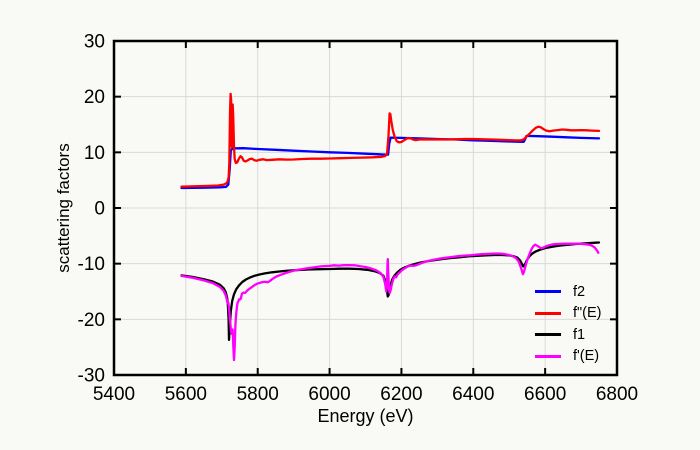  What do you see at coordinates (94, 97) in the screenshot?
I see `y-tick-label: 20` at bounding box center [94, 97].